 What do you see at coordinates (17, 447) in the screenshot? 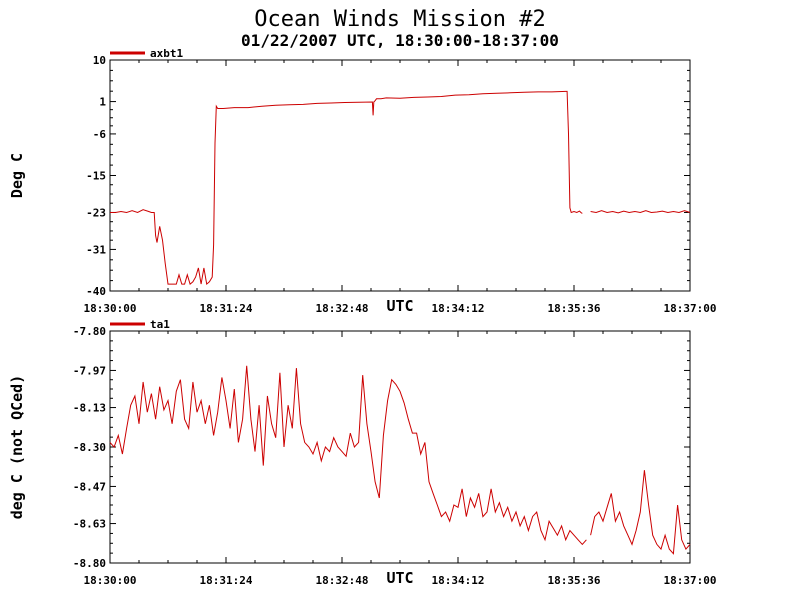
I see `y-axis-label: deg C (not QCed)` at bounding box center [17, 447].